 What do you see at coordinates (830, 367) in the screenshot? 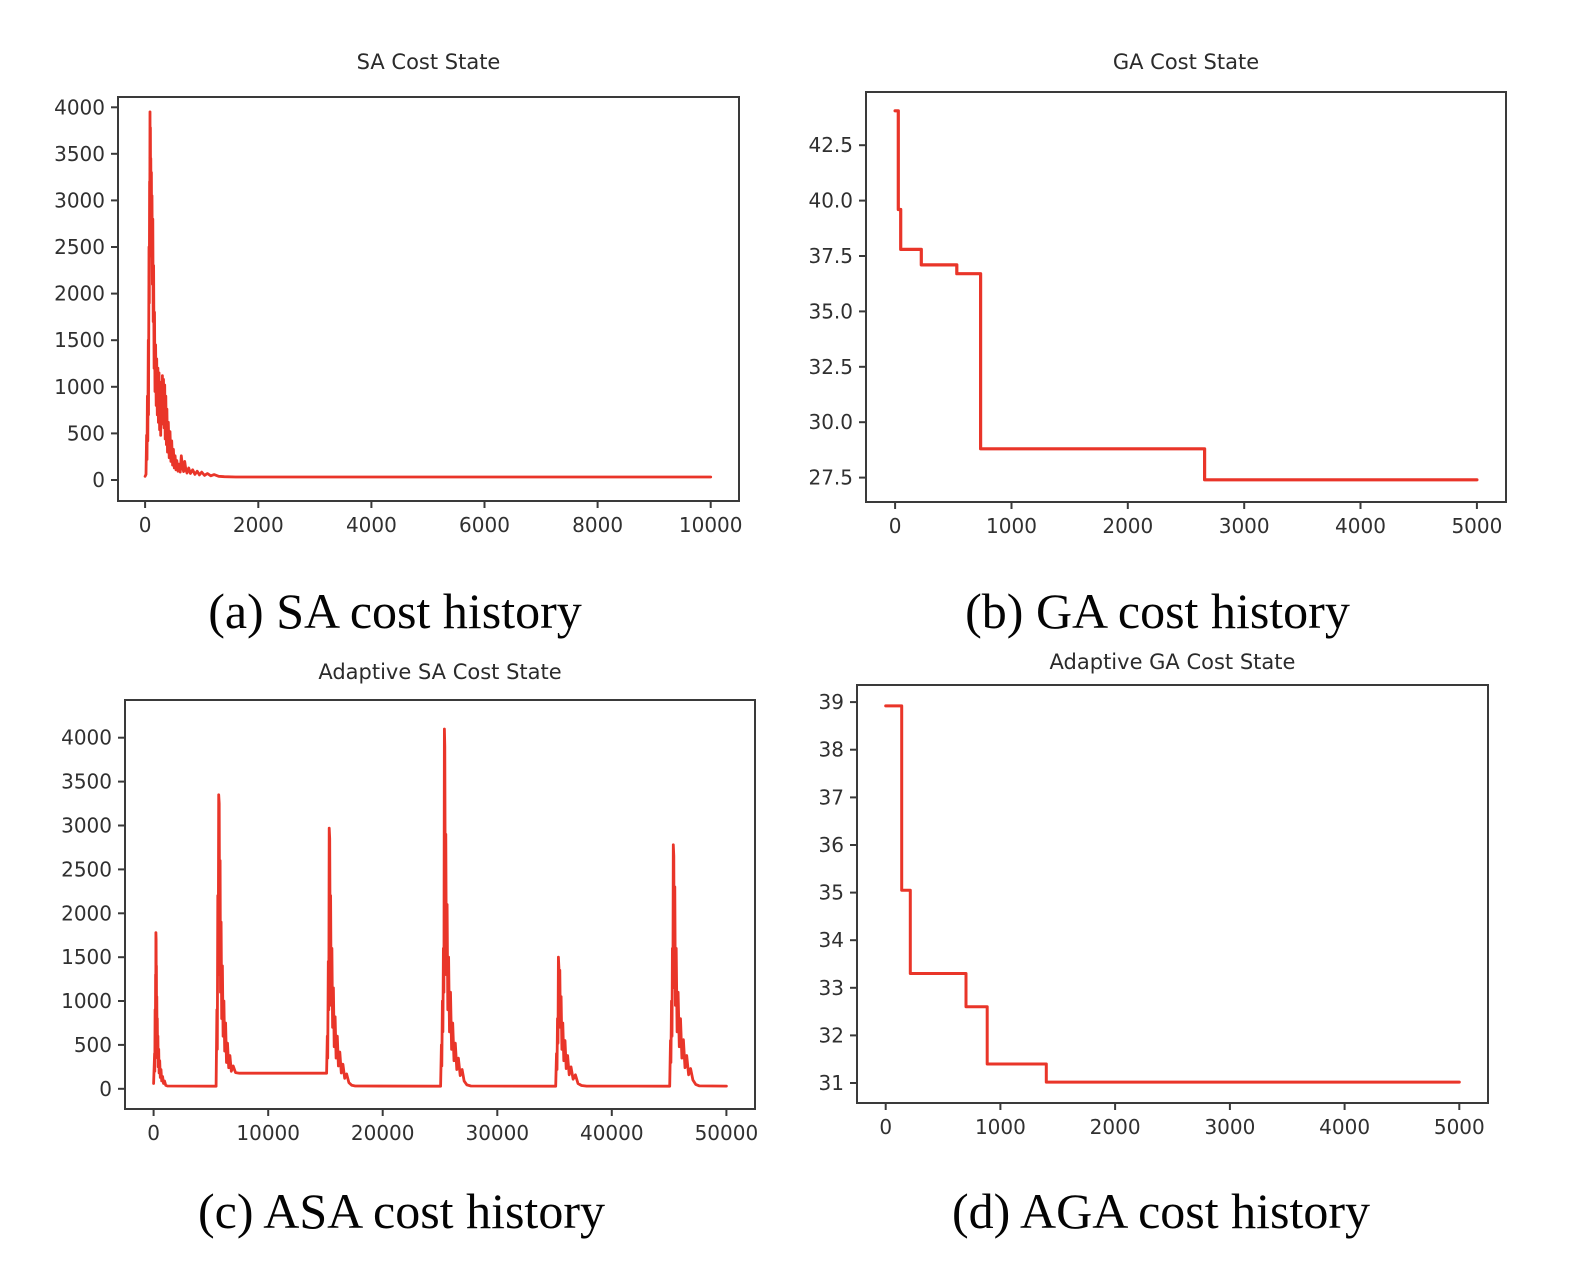
I see `svg-text: 32.5` at bounding box center [830, 367].